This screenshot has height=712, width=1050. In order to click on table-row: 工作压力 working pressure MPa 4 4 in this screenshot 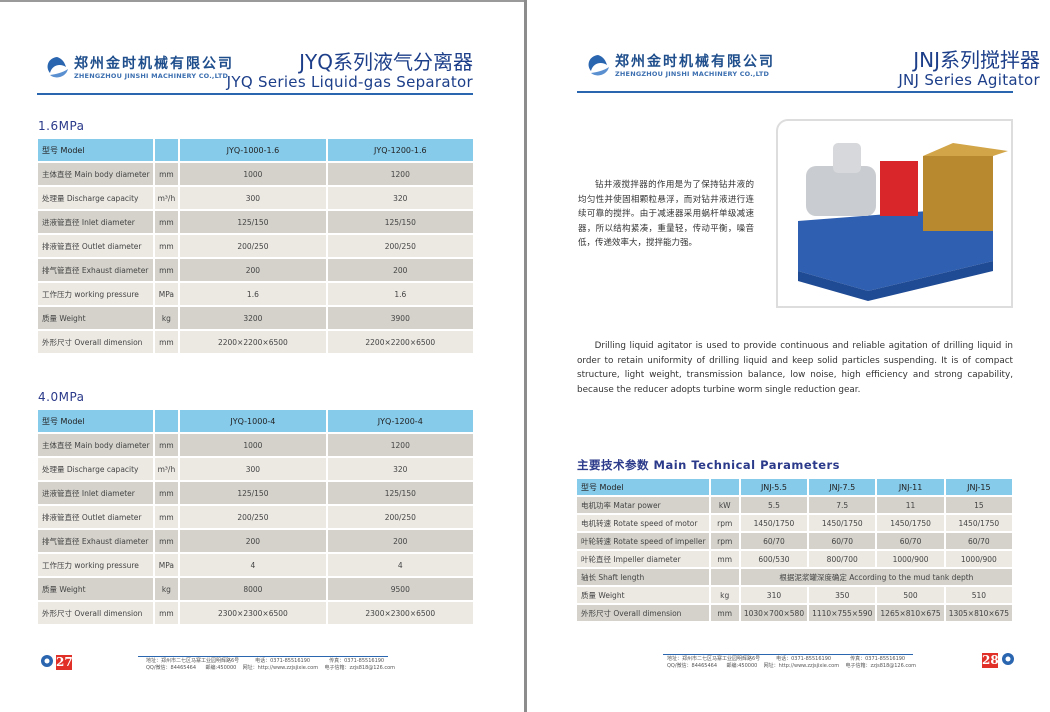, I will do `click(255, 565)`.